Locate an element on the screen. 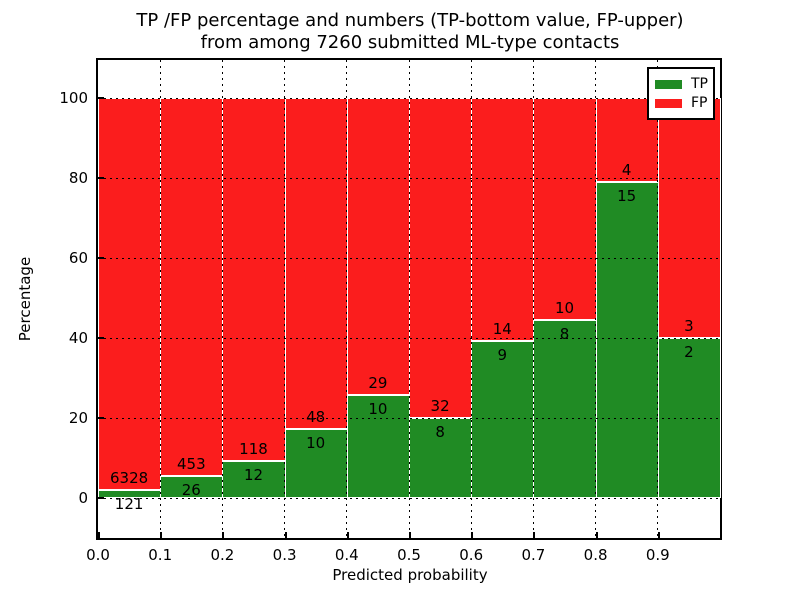  tp-count-label: 121 is located at coordinates (129, 504).